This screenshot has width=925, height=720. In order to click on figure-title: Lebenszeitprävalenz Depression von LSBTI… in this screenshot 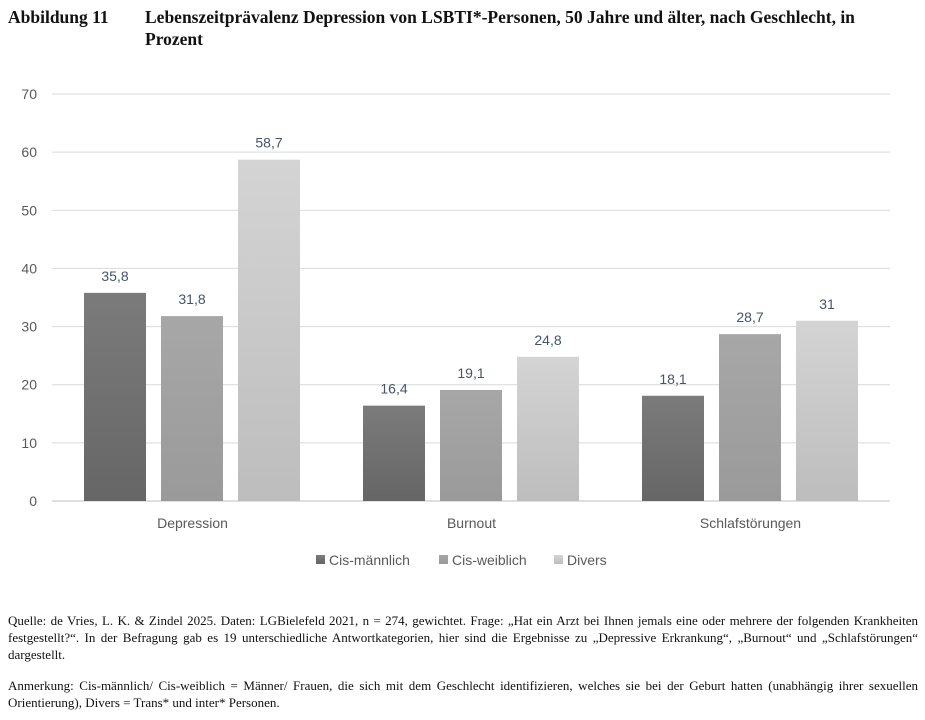, I will do `click(500, 28)`.